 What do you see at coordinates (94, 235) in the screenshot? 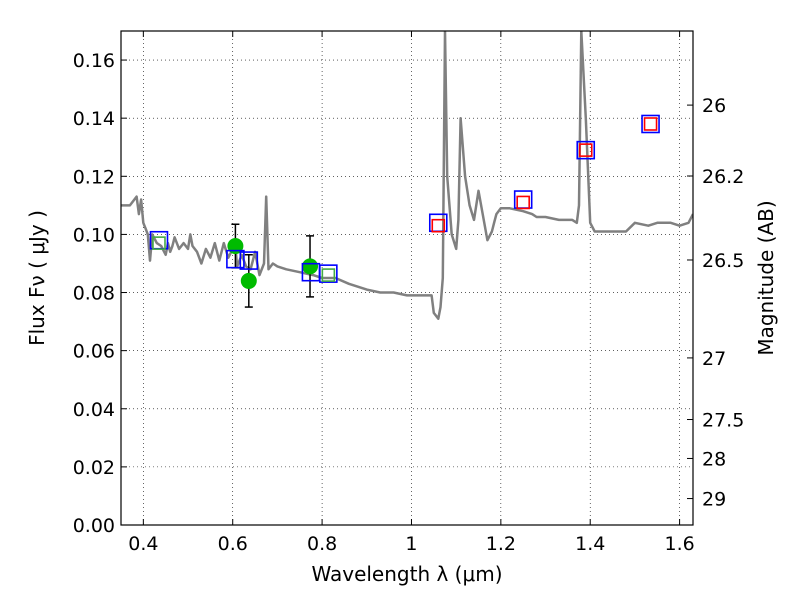
I see `y-tick-label: 0.10` at bounding box center [94, 235].